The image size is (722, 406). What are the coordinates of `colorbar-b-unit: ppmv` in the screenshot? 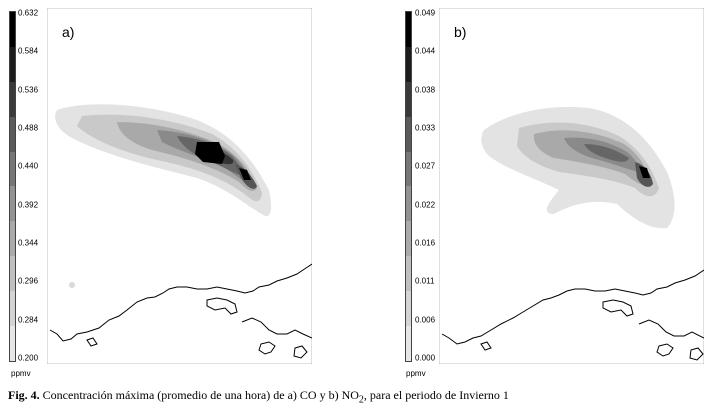 It's located at (416, 373).